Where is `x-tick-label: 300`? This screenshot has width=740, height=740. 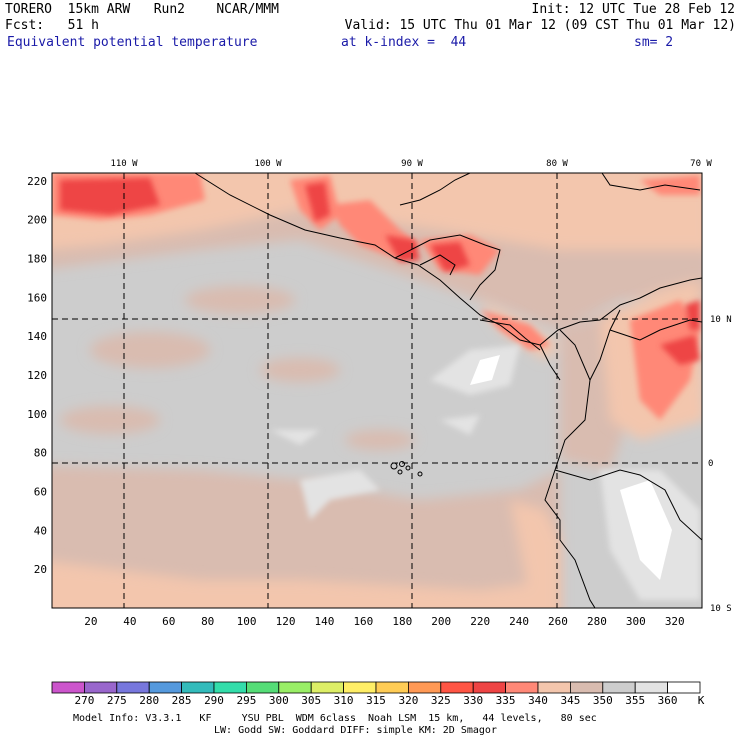 x-tick-label: 300 is located at coordinates (636, 621).